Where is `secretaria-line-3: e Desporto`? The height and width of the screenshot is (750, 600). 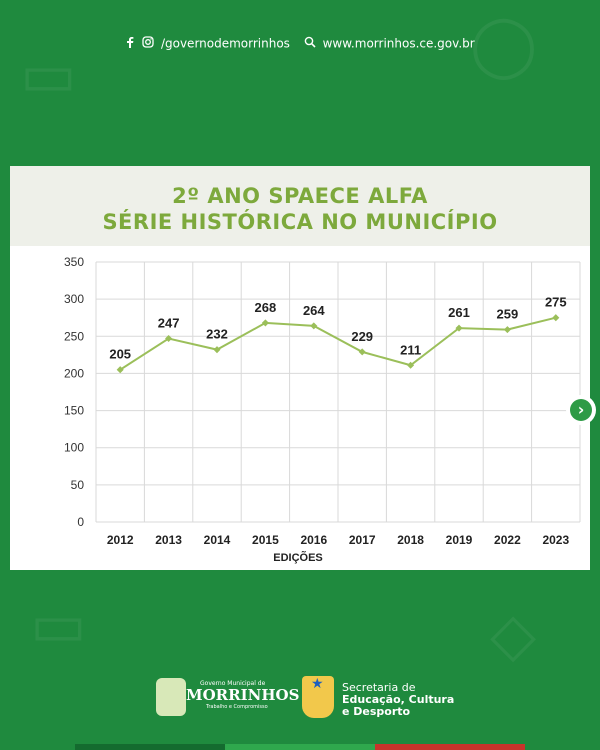
secretaria-line-3: e Desporto is located at coordinates (376, 711).